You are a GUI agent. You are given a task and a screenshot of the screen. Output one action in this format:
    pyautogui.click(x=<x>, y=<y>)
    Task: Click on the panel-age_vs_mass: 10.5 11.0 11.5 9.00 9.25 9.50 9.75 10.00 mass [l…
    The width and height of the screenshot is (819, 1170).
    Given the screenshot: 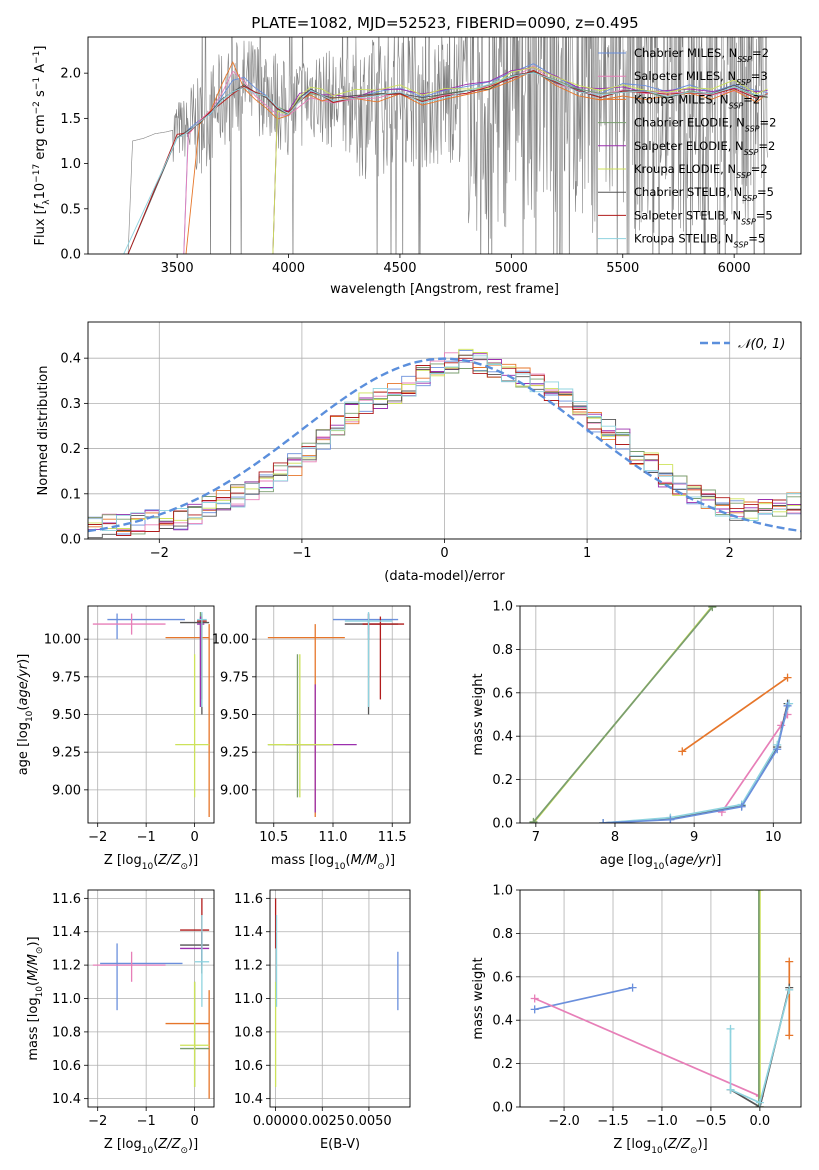 What is the action you would take?
    pyautogui.click(x=311, y=738)
    